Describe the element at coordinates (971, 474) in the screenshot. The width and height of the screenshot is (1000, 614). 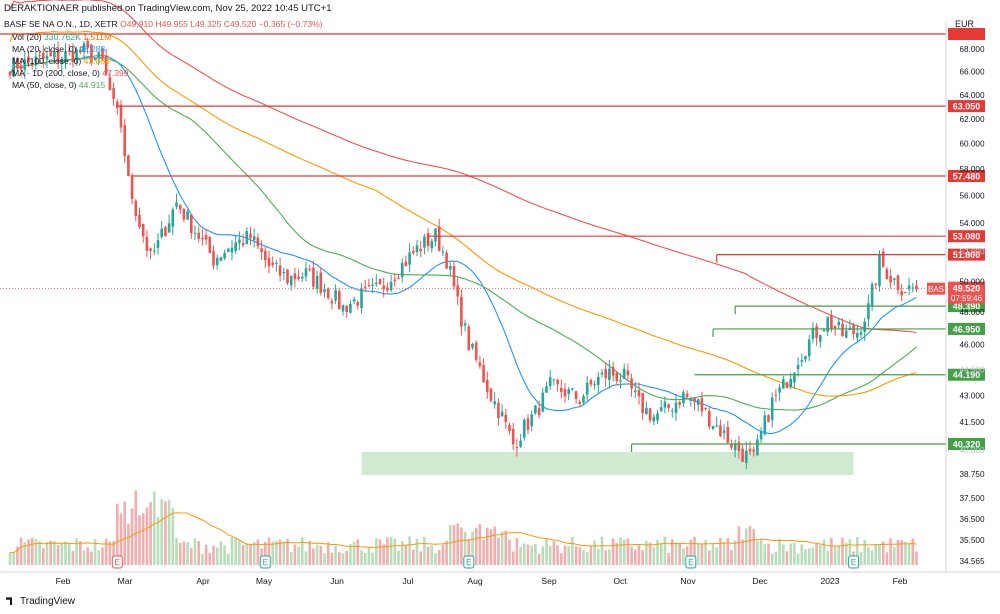
I see `y-tick-label: 38.750` at that location.